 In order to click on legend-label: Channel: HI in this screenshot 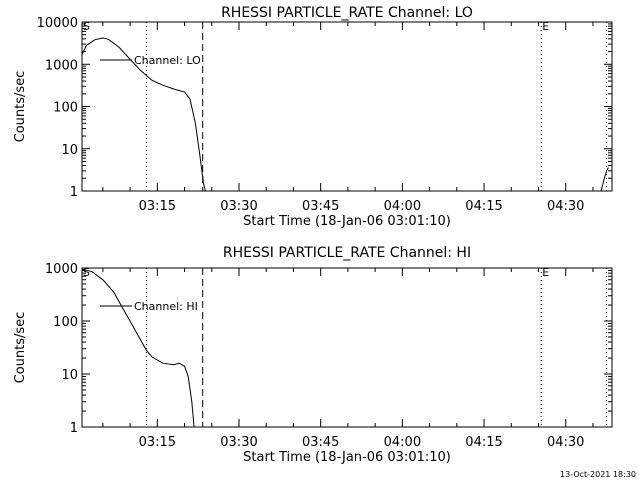, I will do `click(166, 306)`.